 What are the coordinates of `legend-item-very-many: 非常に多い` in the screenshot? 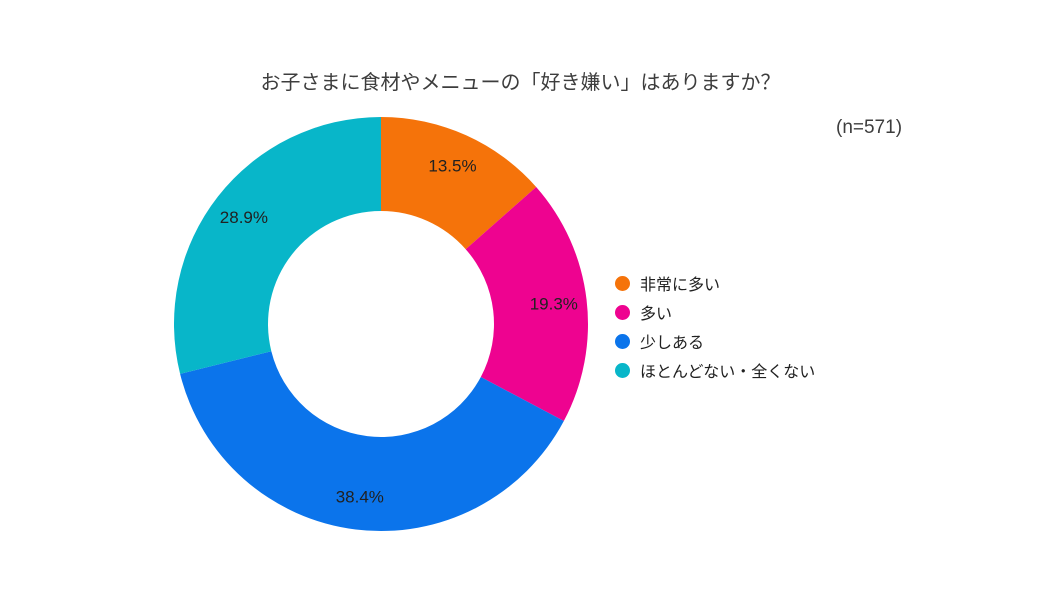 It's located at (715, 283).